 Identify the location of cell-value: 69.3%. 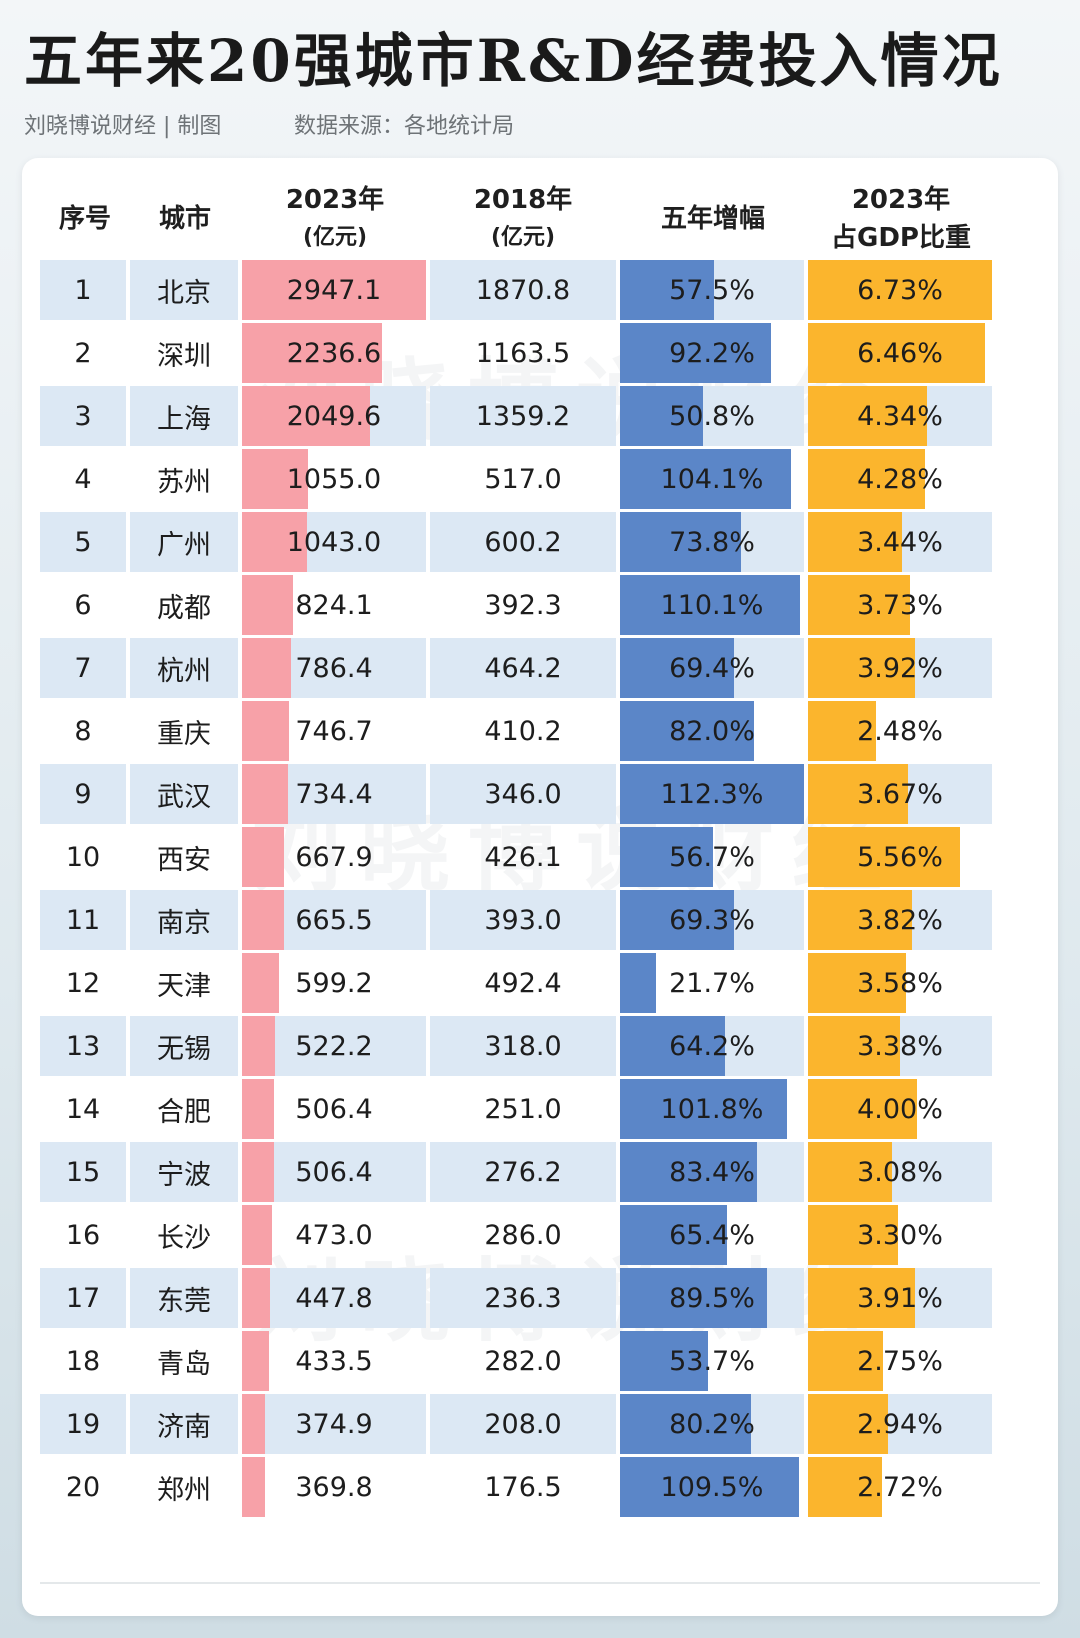
(712, 920).